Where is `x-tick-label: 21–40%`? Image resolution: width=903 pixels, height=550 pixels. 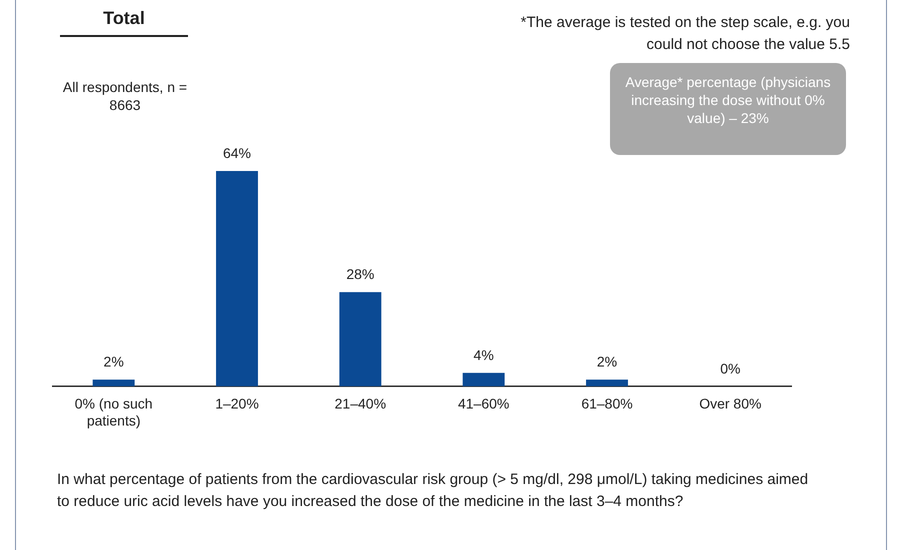 x-tick-label: 21–40% is located at coordinates (360, 404).